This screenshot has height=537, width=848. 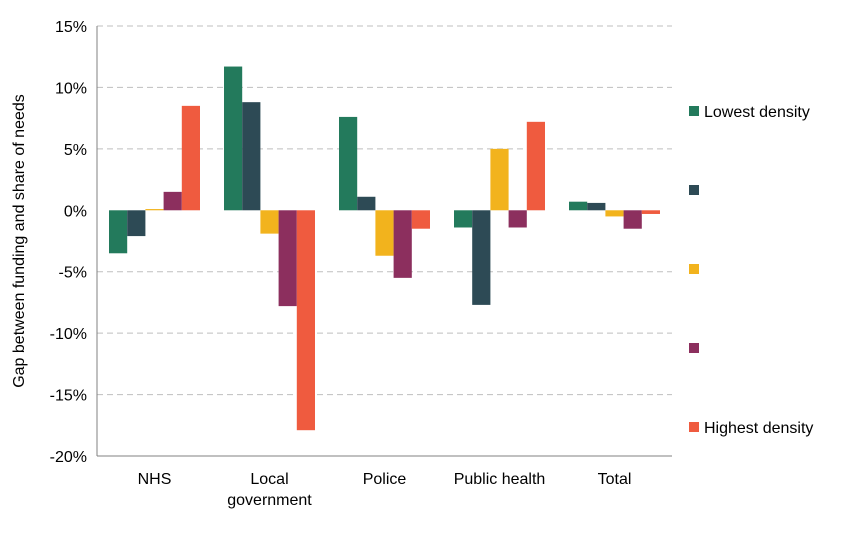 I want to click on y-axis-ticks: 15% 10% 5% 0% -5% -10% -15% -20%, so click(x=68, y=242).